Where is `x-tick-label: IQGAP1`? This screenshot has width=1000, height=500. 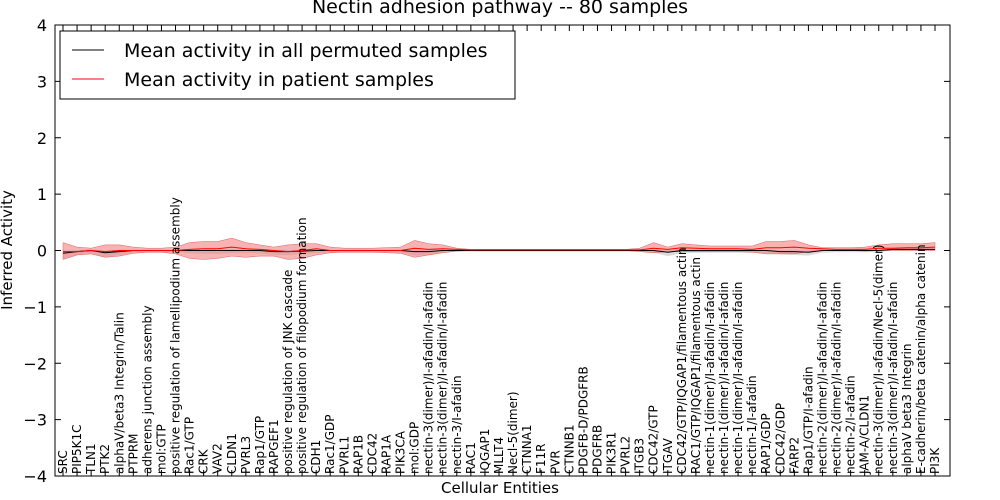
x-tick-label: IQGAP1 is located at coordinates (485, 451).